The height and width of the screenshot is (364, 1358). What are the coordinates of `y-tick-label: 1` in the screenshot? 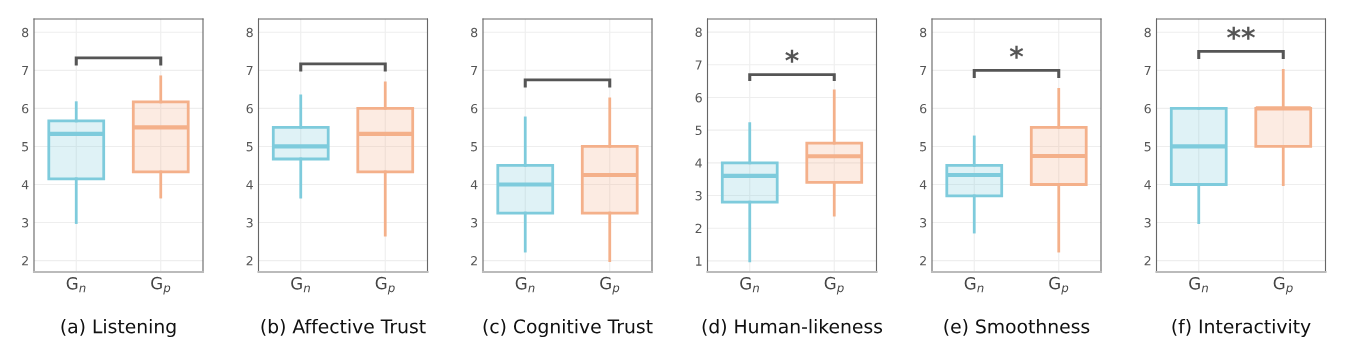 It's located at (699, 261).